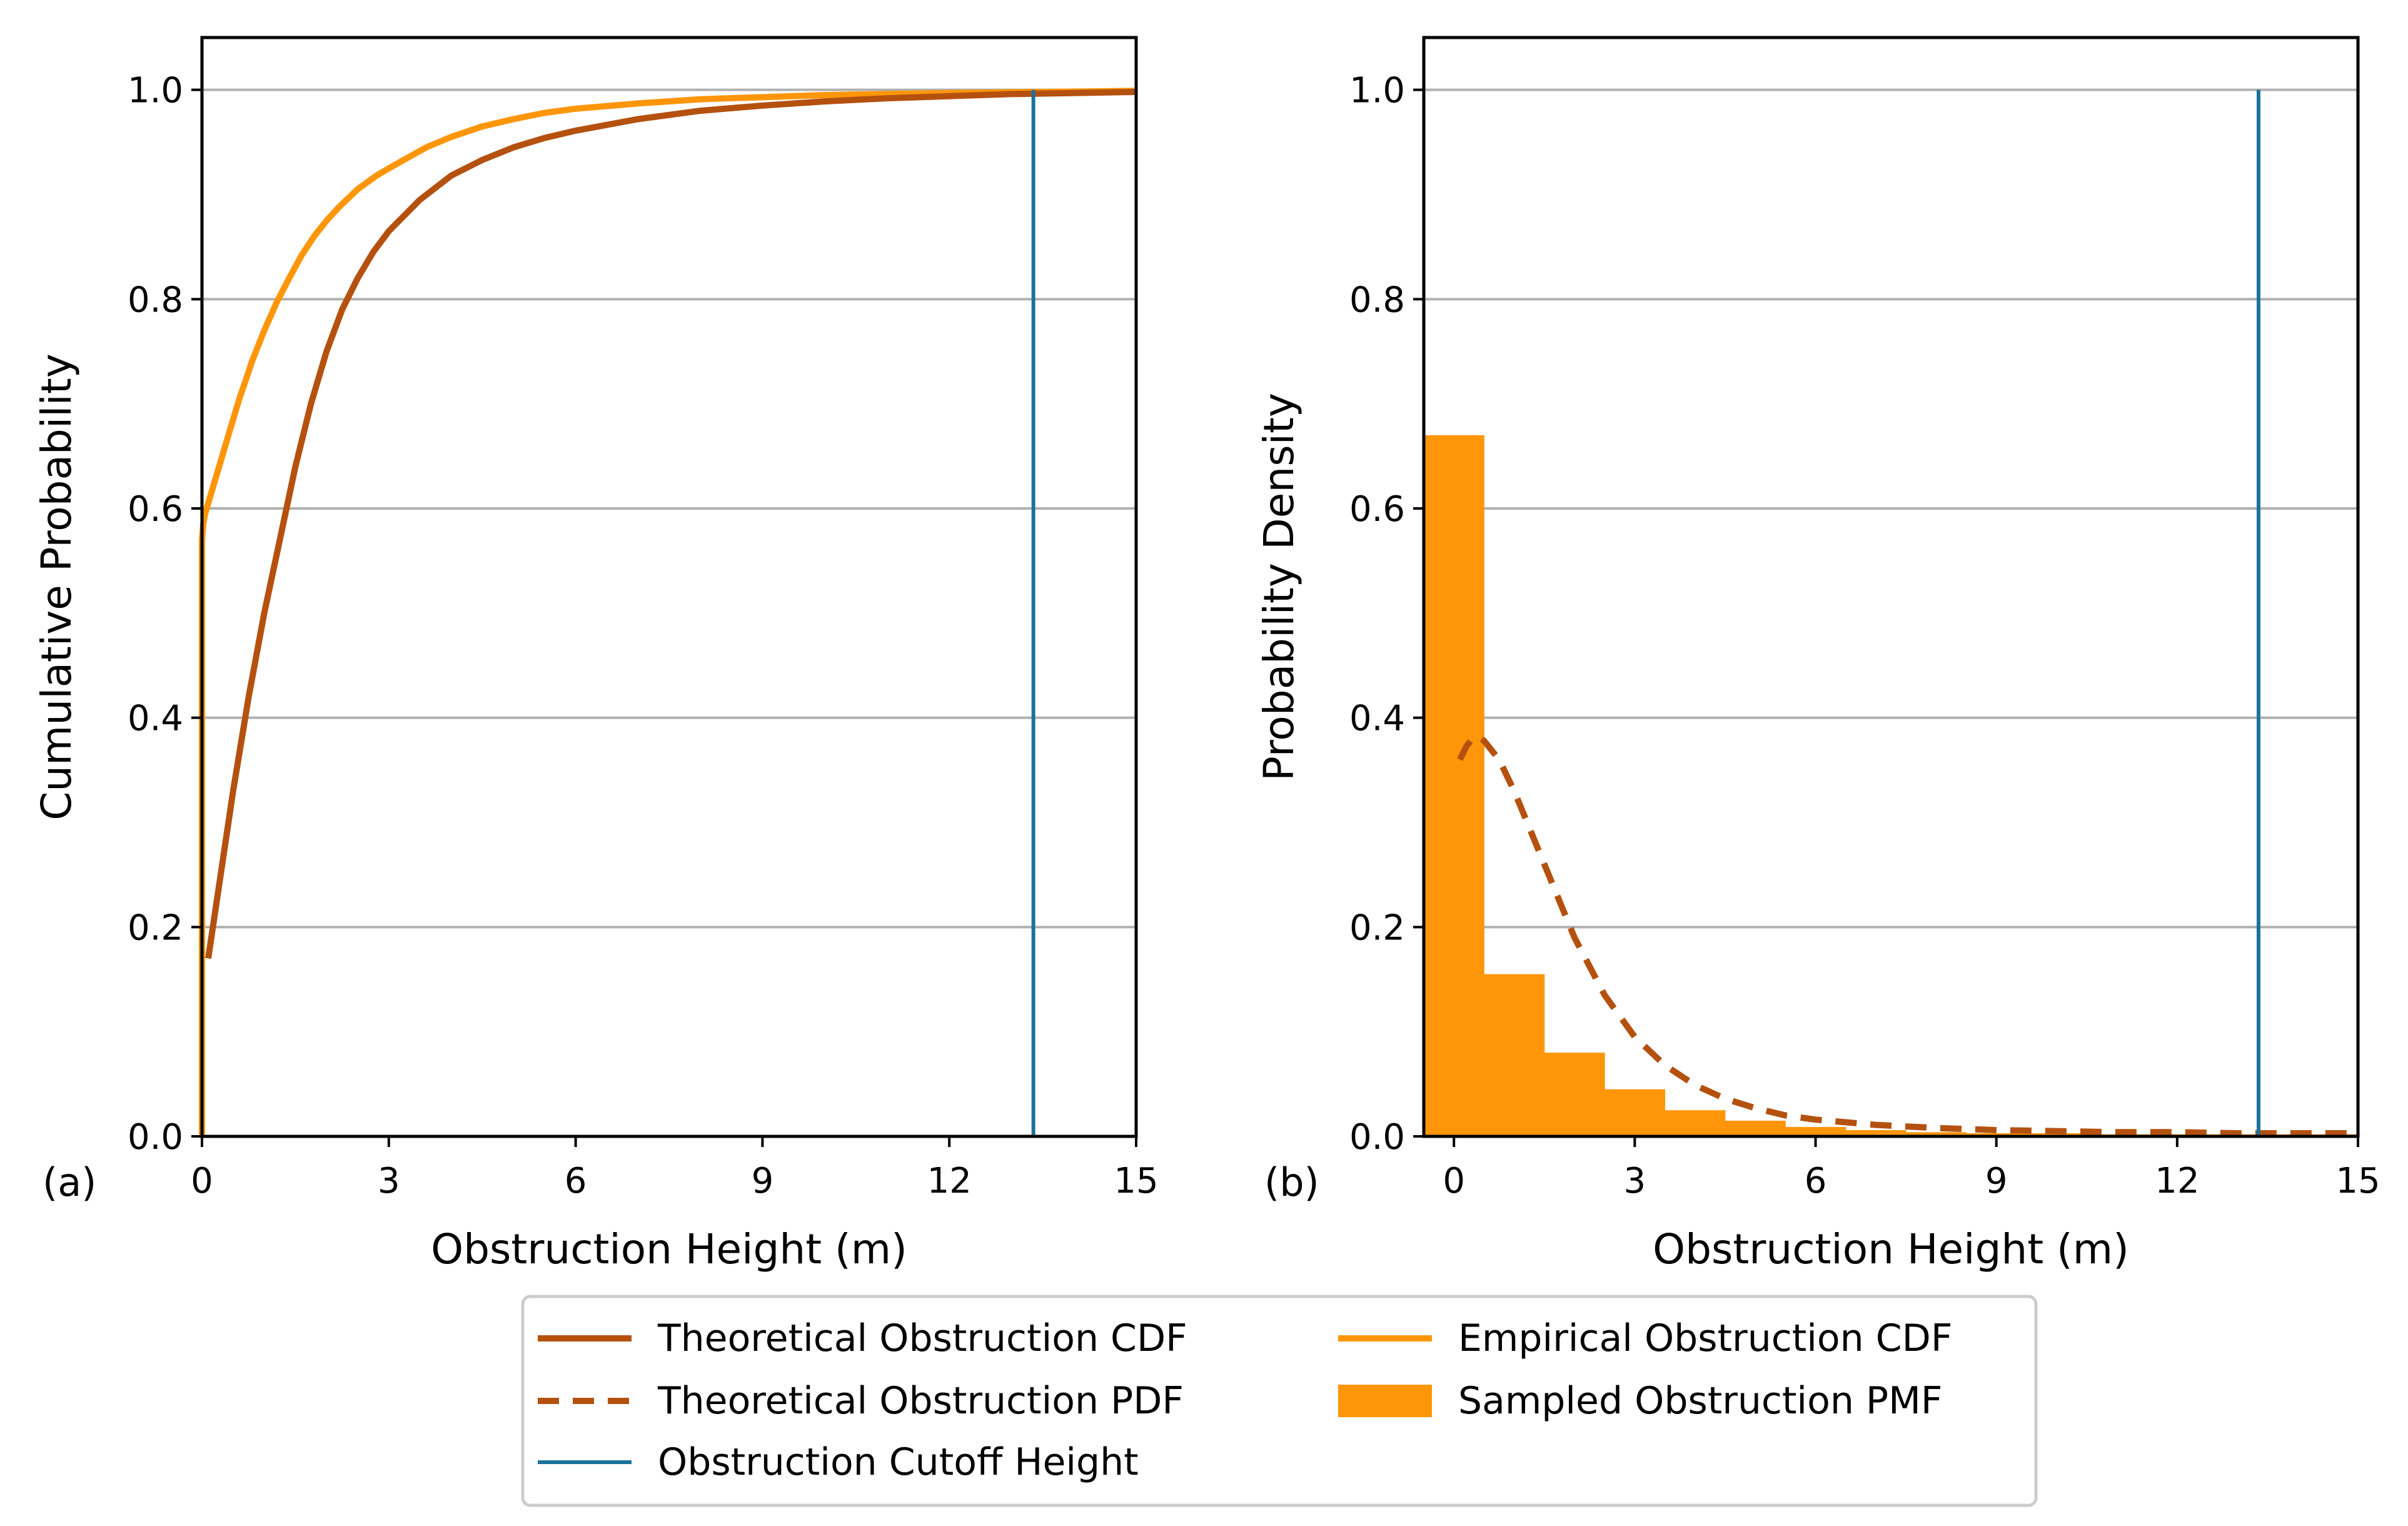 The width and height of the screenshot is (2408, 1526). What do you see at coordinates (1700, 1401) in the screenshot?
I see `legend-label: Sampled Obstruction PMF` at bounding box center [1700, 1401].